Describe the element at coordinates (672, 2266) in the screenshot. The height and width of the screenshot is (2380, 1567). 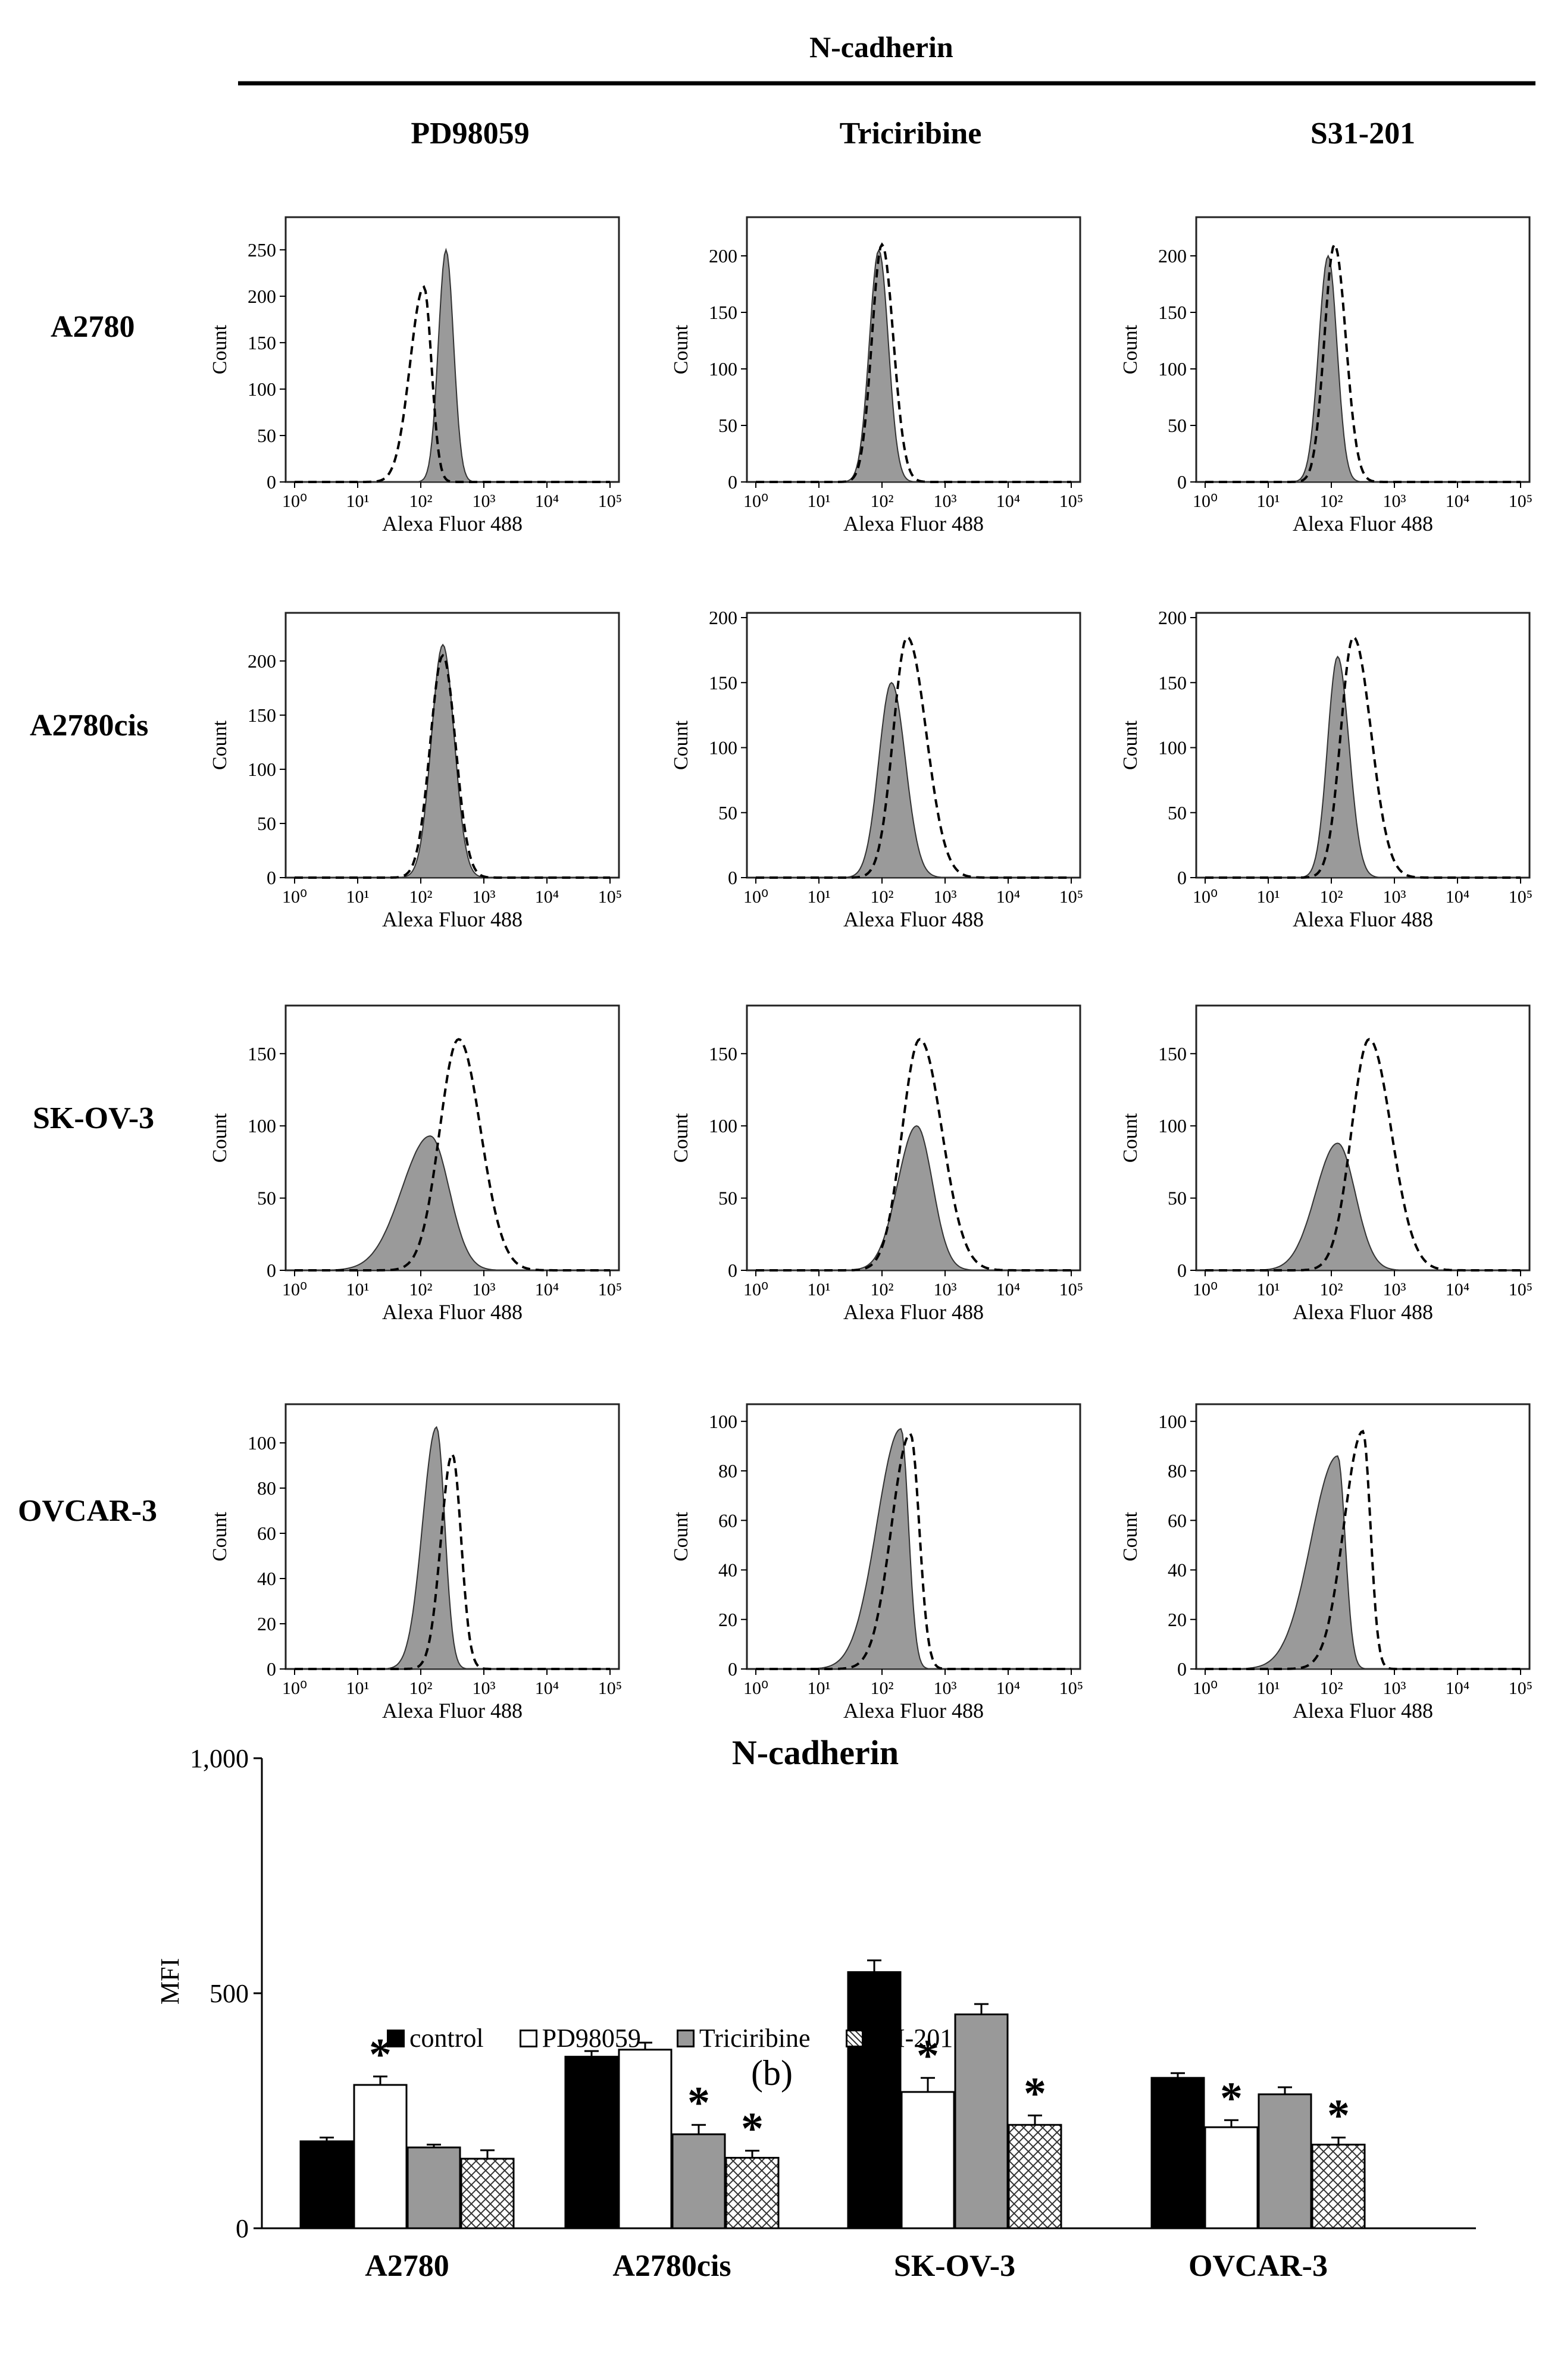
I see `bar-category-label: A2780cis` at that location.